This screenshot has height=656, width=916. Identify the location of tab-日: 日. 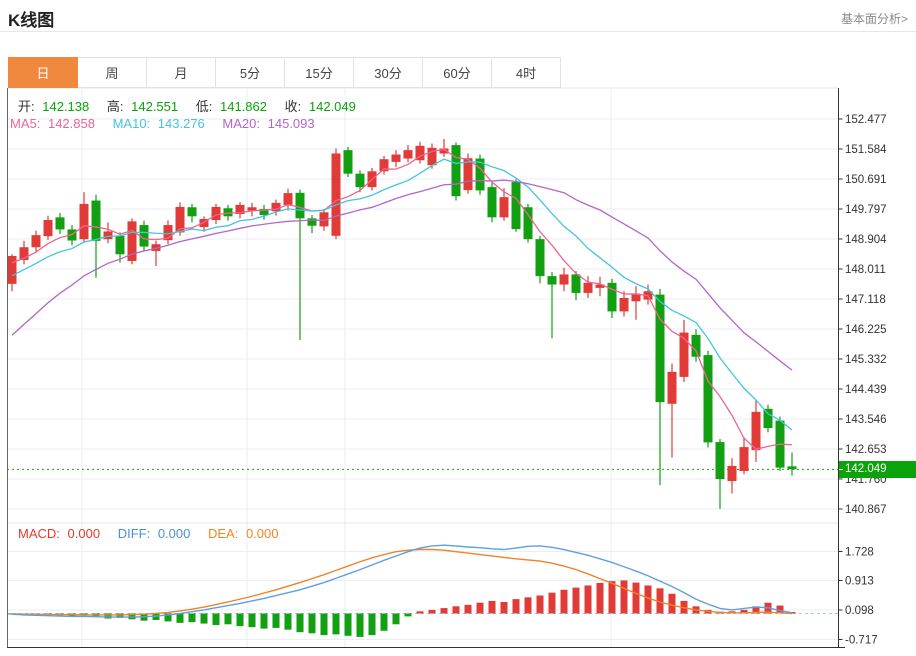
(43, 72).